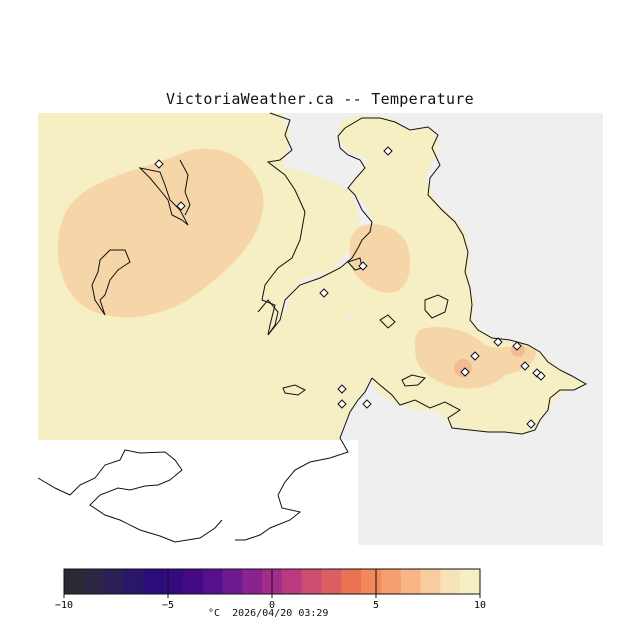  I want to click on legend-footer: °C 2026/04/20 03:29, so click(268, 613).